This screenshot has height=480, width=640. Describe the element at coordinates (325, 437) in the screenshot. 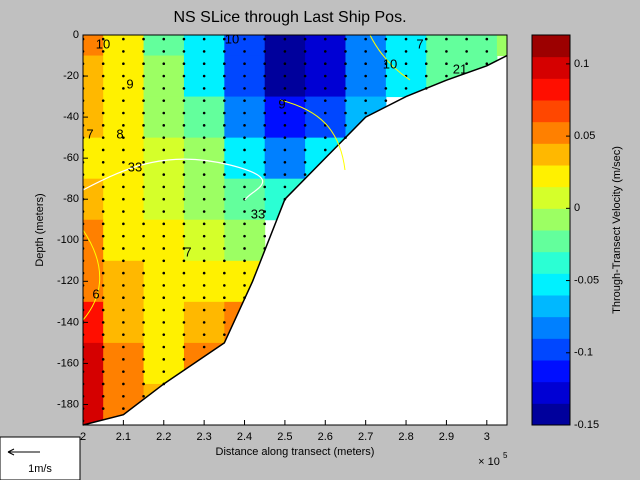

I see `x-tick-label: 2.6` at that location.